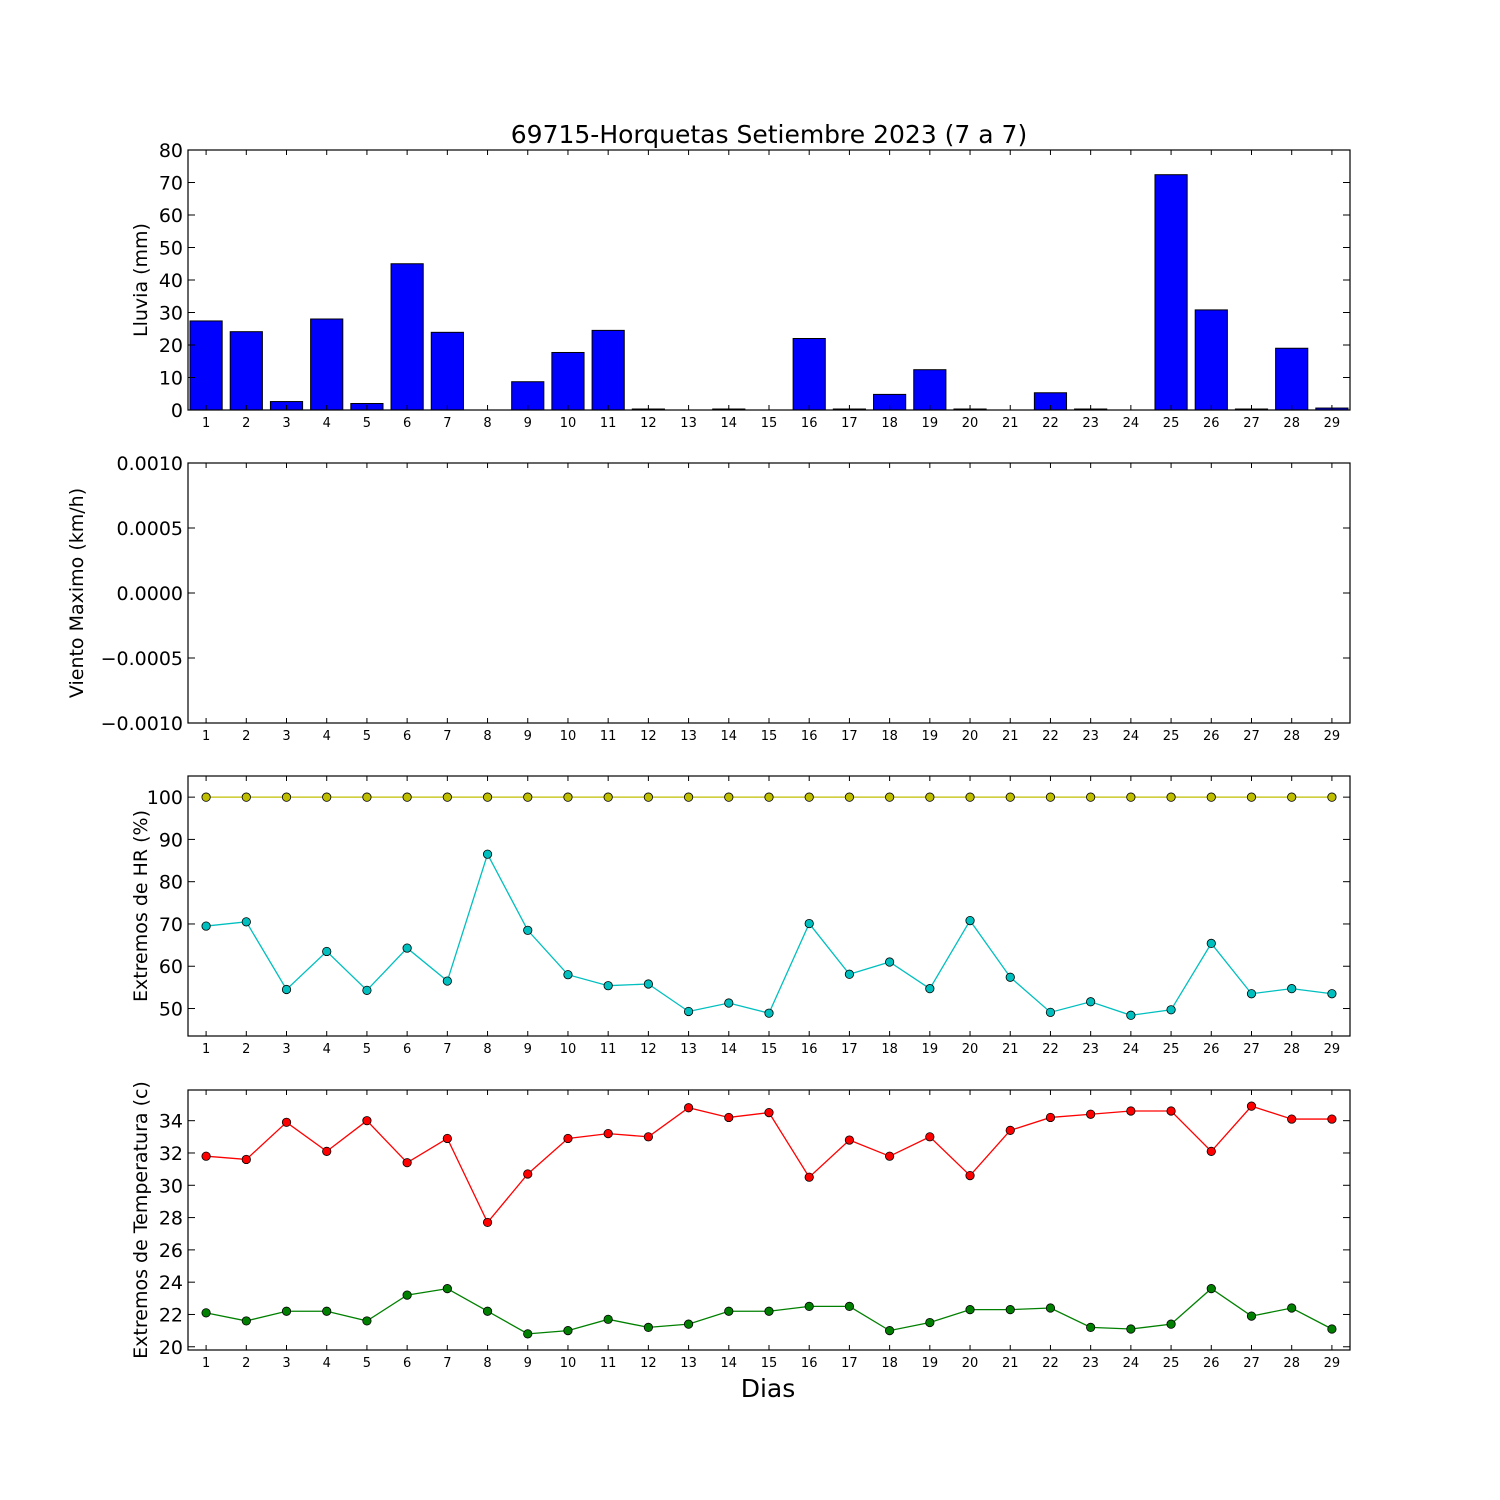 This screenshot has height=1500, width=1500. What do you see at coordinates (171, 1251) in the screenshot?
I see `y-tick-label: 26` at bounding box center [171, 1251].